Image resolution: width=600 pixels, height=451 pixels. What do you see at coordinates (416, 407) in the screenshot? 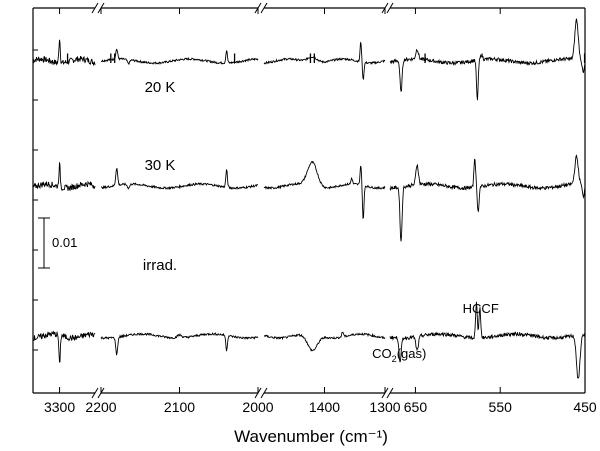
I see `x-tick-label: 650` at bounding box center [416, 407].